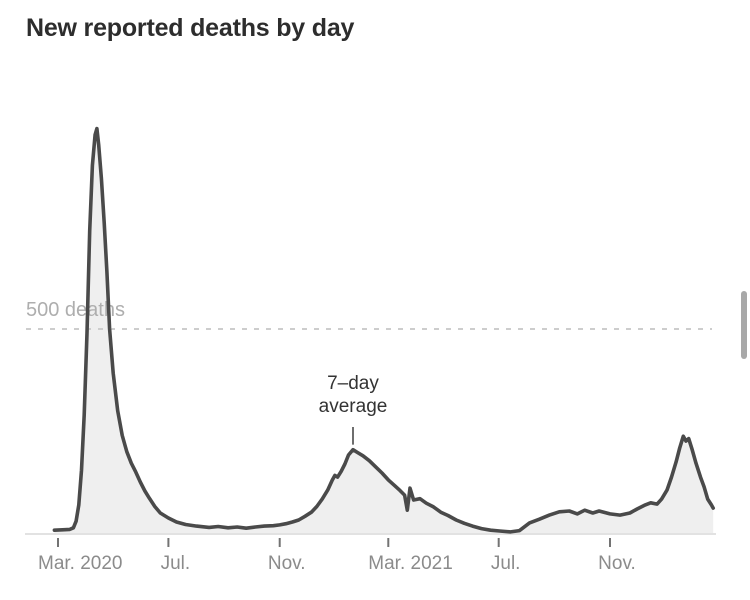 This screenshot has width=750, height=600. I want to click on x-axis-tick-marks, so click(334, 542).